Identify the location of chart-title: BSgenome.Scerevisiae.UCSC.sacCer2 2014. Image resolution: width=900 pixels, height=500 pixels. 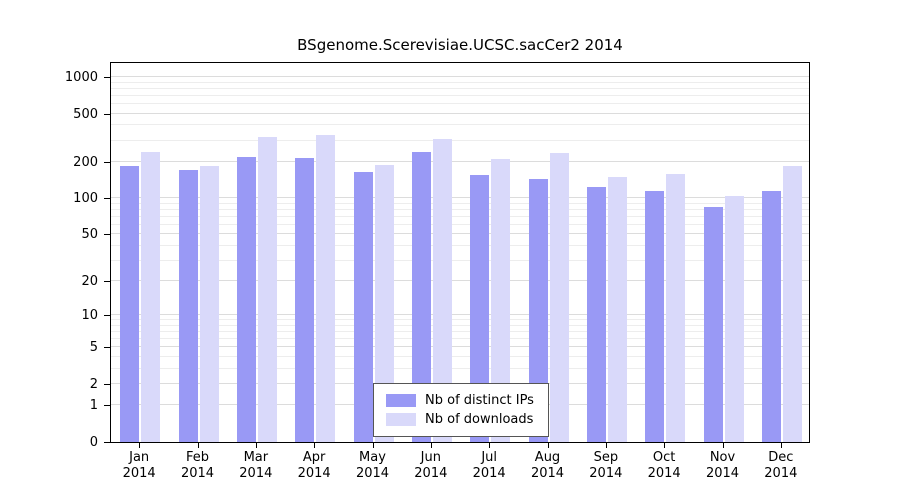
(460, 45).